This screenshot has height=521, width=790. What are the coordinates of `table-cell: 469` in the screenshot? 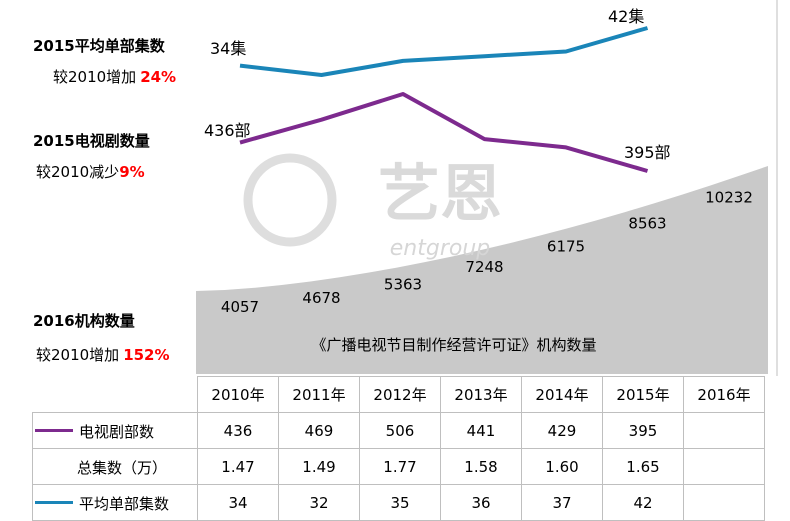 It's located at (319, 430).